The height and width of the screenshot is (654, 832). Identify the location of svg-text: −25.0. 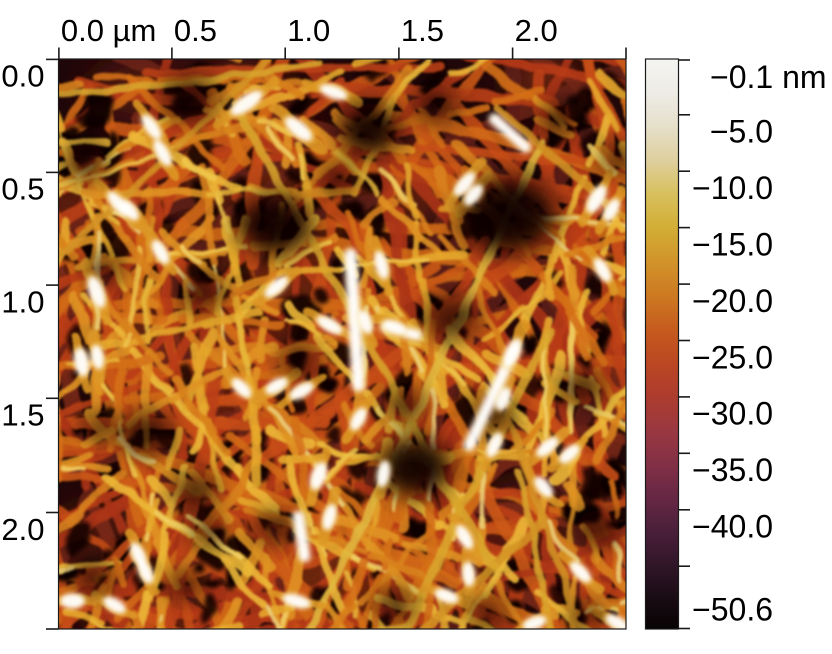
(732, 357).